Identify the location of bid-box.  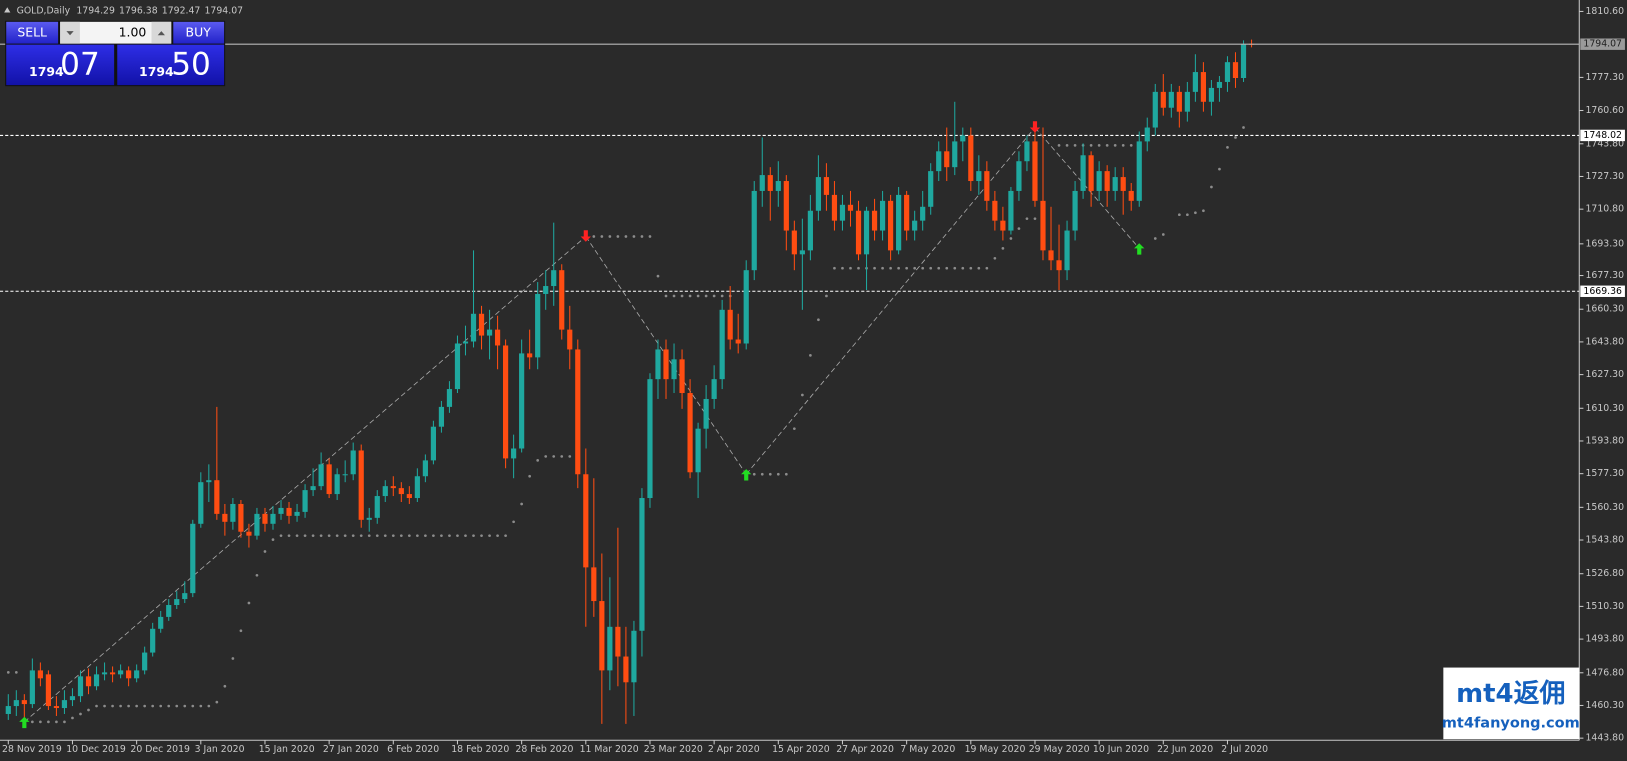
(60, 65).